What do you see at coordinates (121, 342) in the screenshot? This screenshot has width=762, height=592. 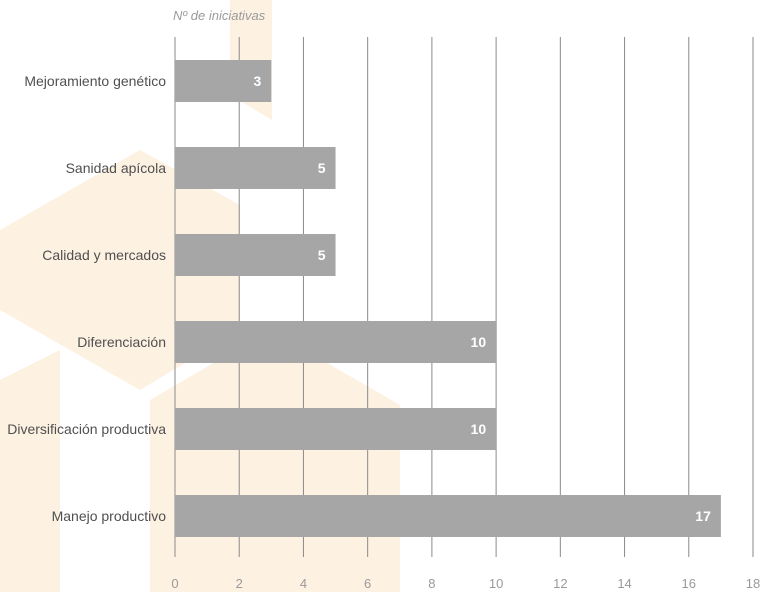 I see `category-label: Diferenciación` at bounding box center [121, 342].